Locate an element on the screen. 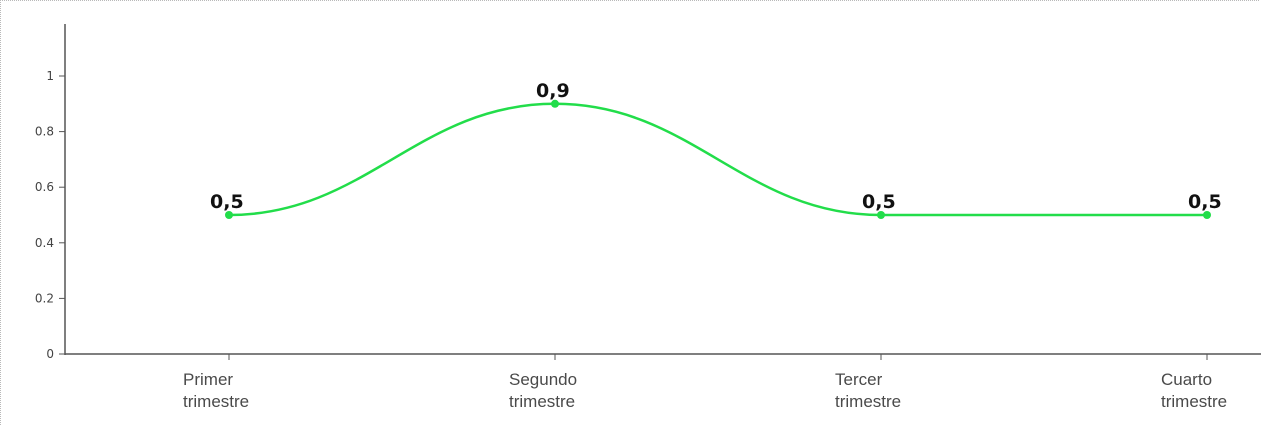 This screenshot has width=1261, height=427. x-tick-label: Segundo is located at coordinates (543, 379).